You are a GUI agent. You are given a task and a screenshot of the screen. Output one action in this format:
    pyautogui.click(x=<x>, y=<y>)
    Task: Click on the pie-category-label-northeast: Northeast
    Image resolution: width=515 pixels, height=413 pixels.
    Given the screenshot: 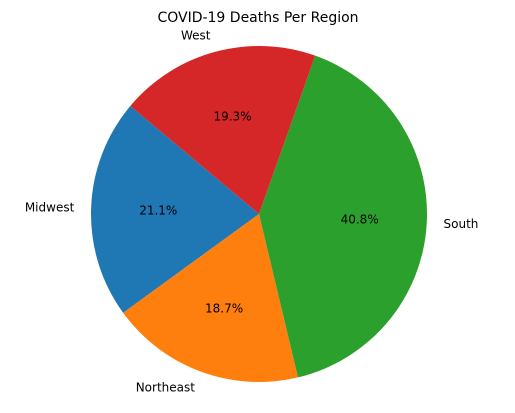 What is the action you would take?
    pyautogui.click(x=166, y=387)
    